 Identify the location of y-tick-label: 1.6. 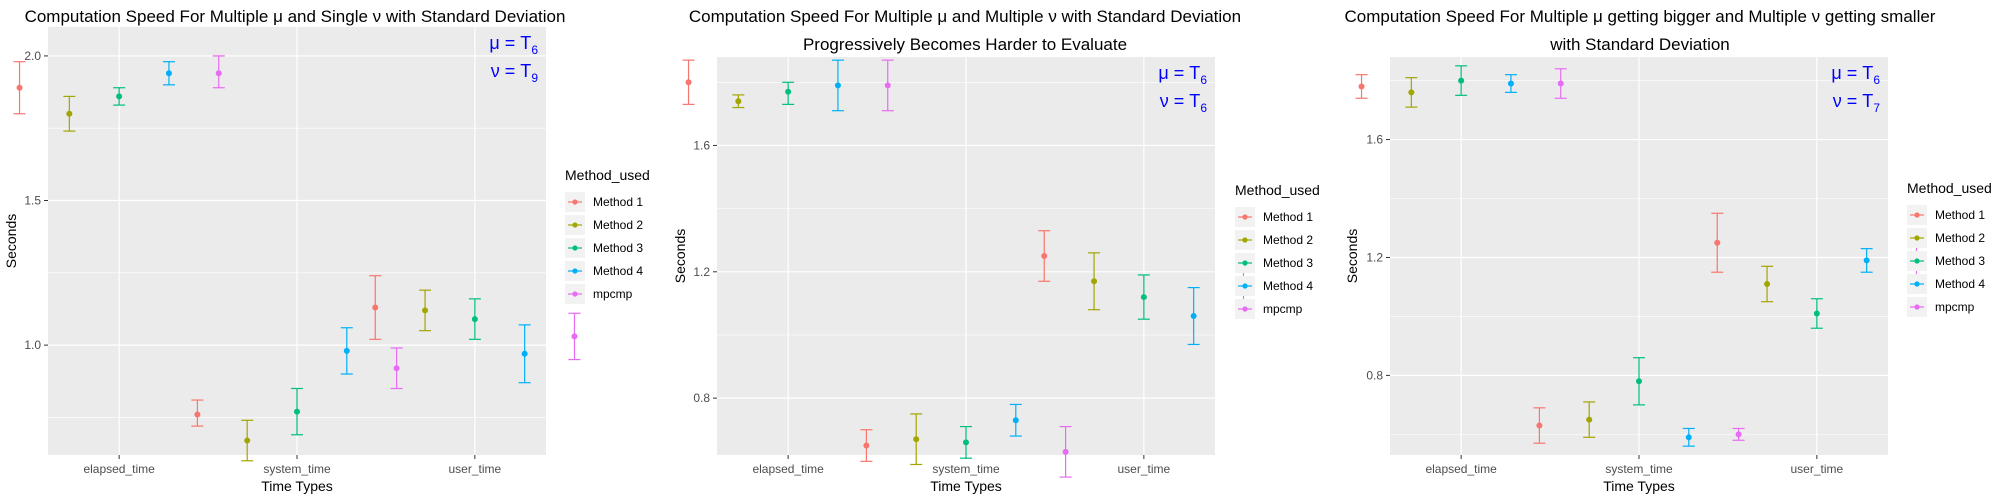
(1374, 140).